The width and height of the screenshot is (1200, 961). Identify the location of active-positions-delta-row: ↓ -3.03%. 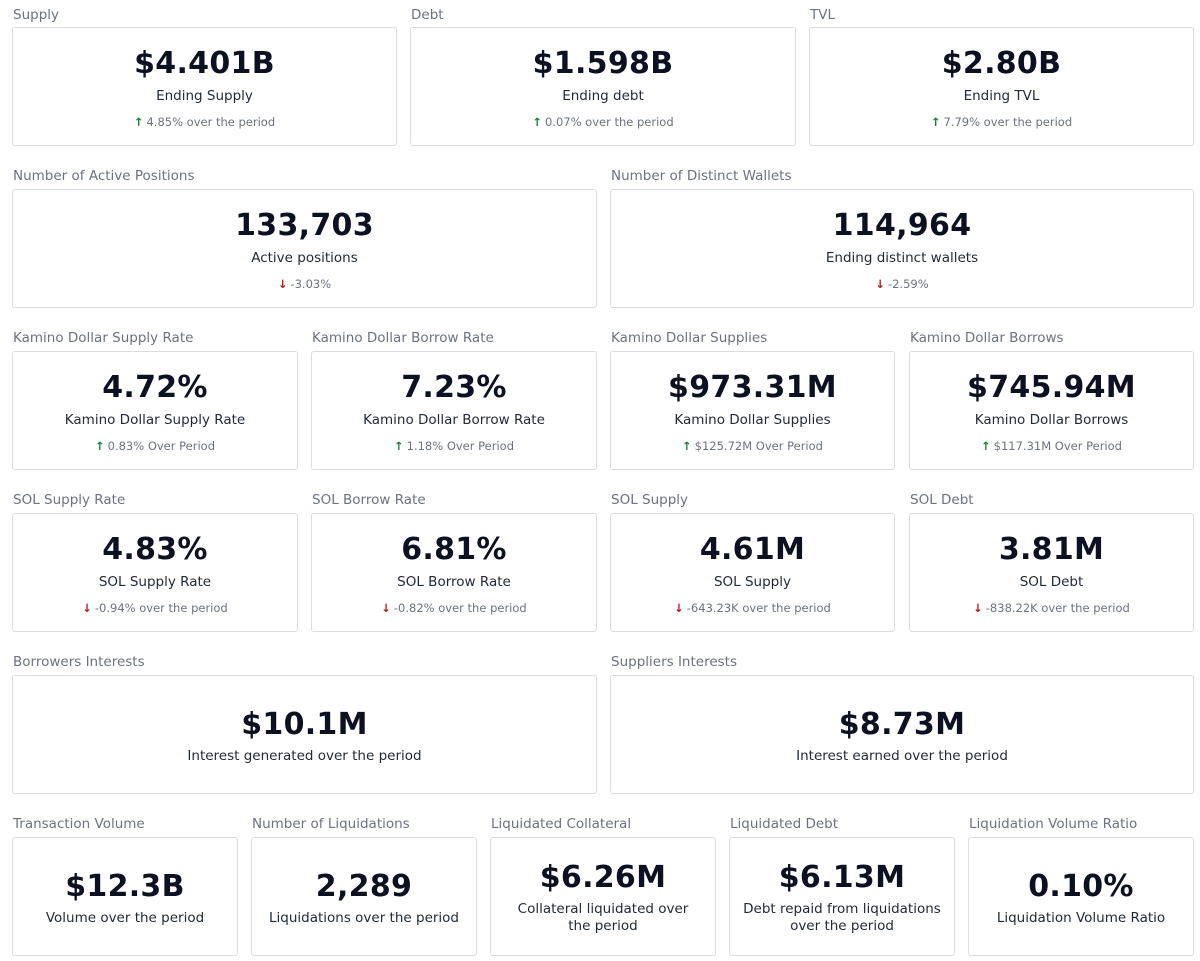
(304, 284).